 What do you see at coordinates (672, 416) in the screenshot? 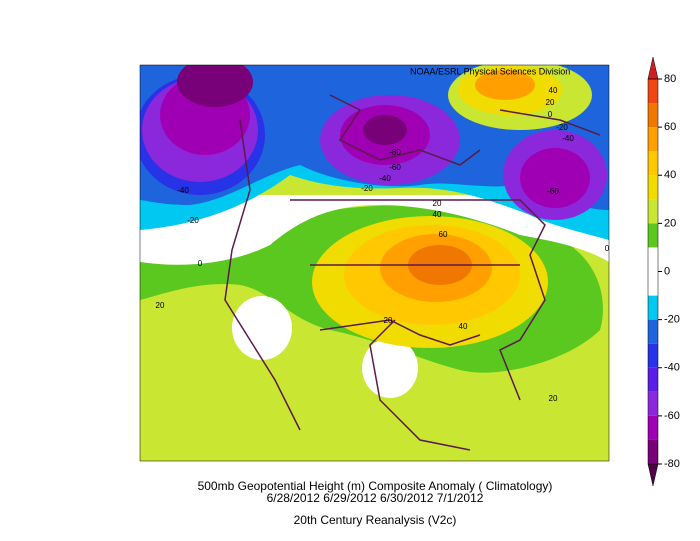
I see `colorbar-tick-label: -60` at bounding box center [672, 416].